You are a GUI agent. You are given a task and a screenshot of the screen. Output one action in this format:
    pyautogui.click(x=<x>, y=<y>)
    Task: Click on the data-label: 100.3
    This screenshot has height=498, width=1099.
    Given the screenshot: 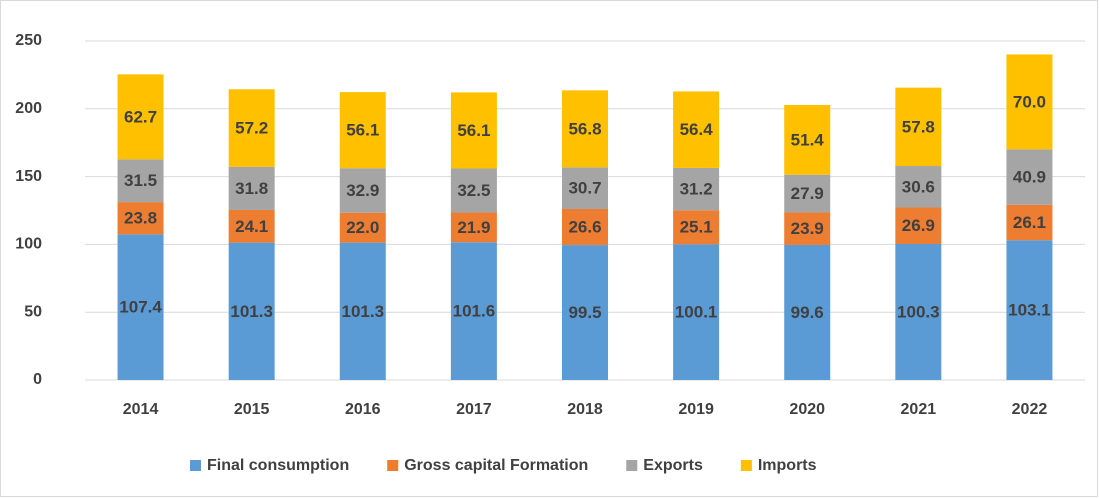 What is the action you would take?
    pyautogui.click(x=918, y=311)
    